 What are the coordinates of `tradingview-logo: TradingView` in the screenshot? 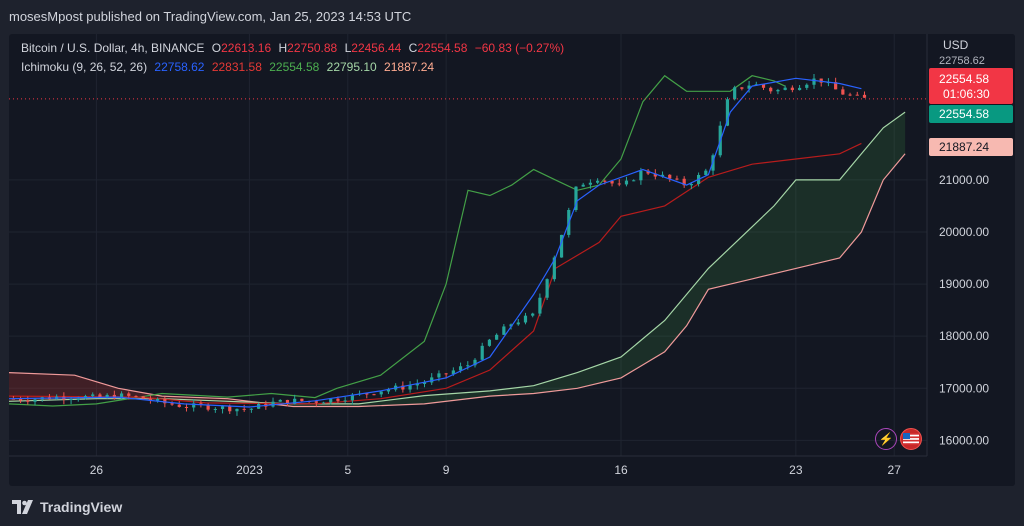 It's located at (67, 507).